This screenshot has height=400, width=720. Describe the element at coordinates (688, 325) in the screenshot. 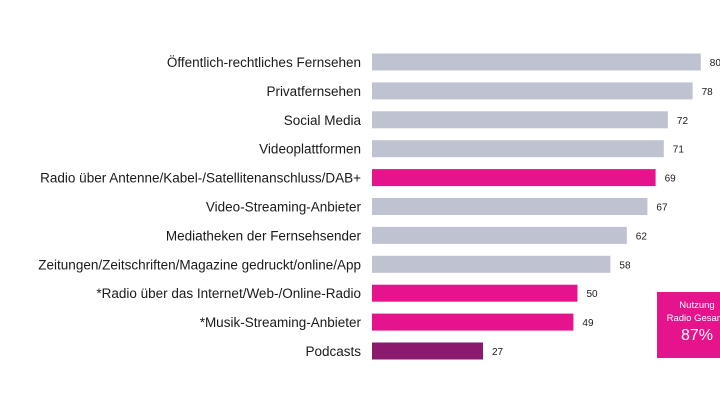

I see `radio-total-callout: Nutzung Radio Gesamt 87%` at that location.